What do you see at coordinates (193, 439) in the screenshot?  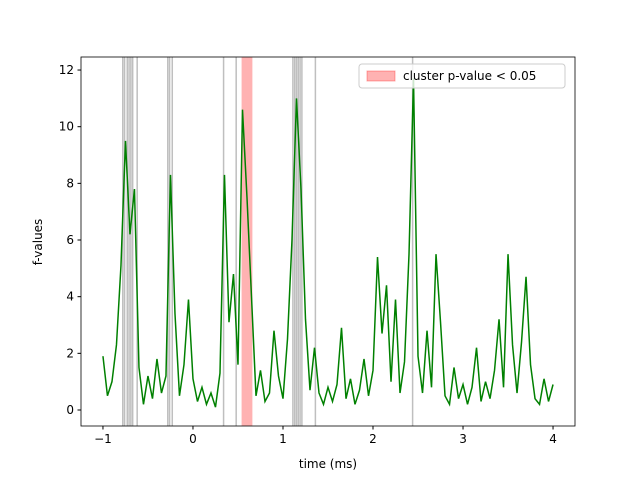 I see `x-tick-label: 0` at bounding box center [193, 439].